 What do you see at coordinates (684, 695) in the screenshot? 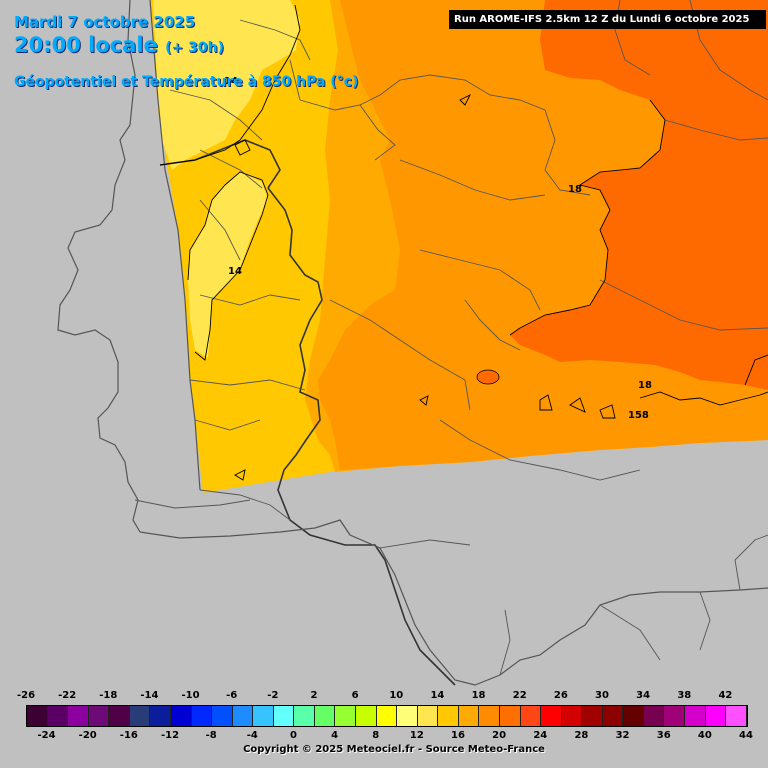
I see `legend-top-label: 38` at bounding box center [684, 695].